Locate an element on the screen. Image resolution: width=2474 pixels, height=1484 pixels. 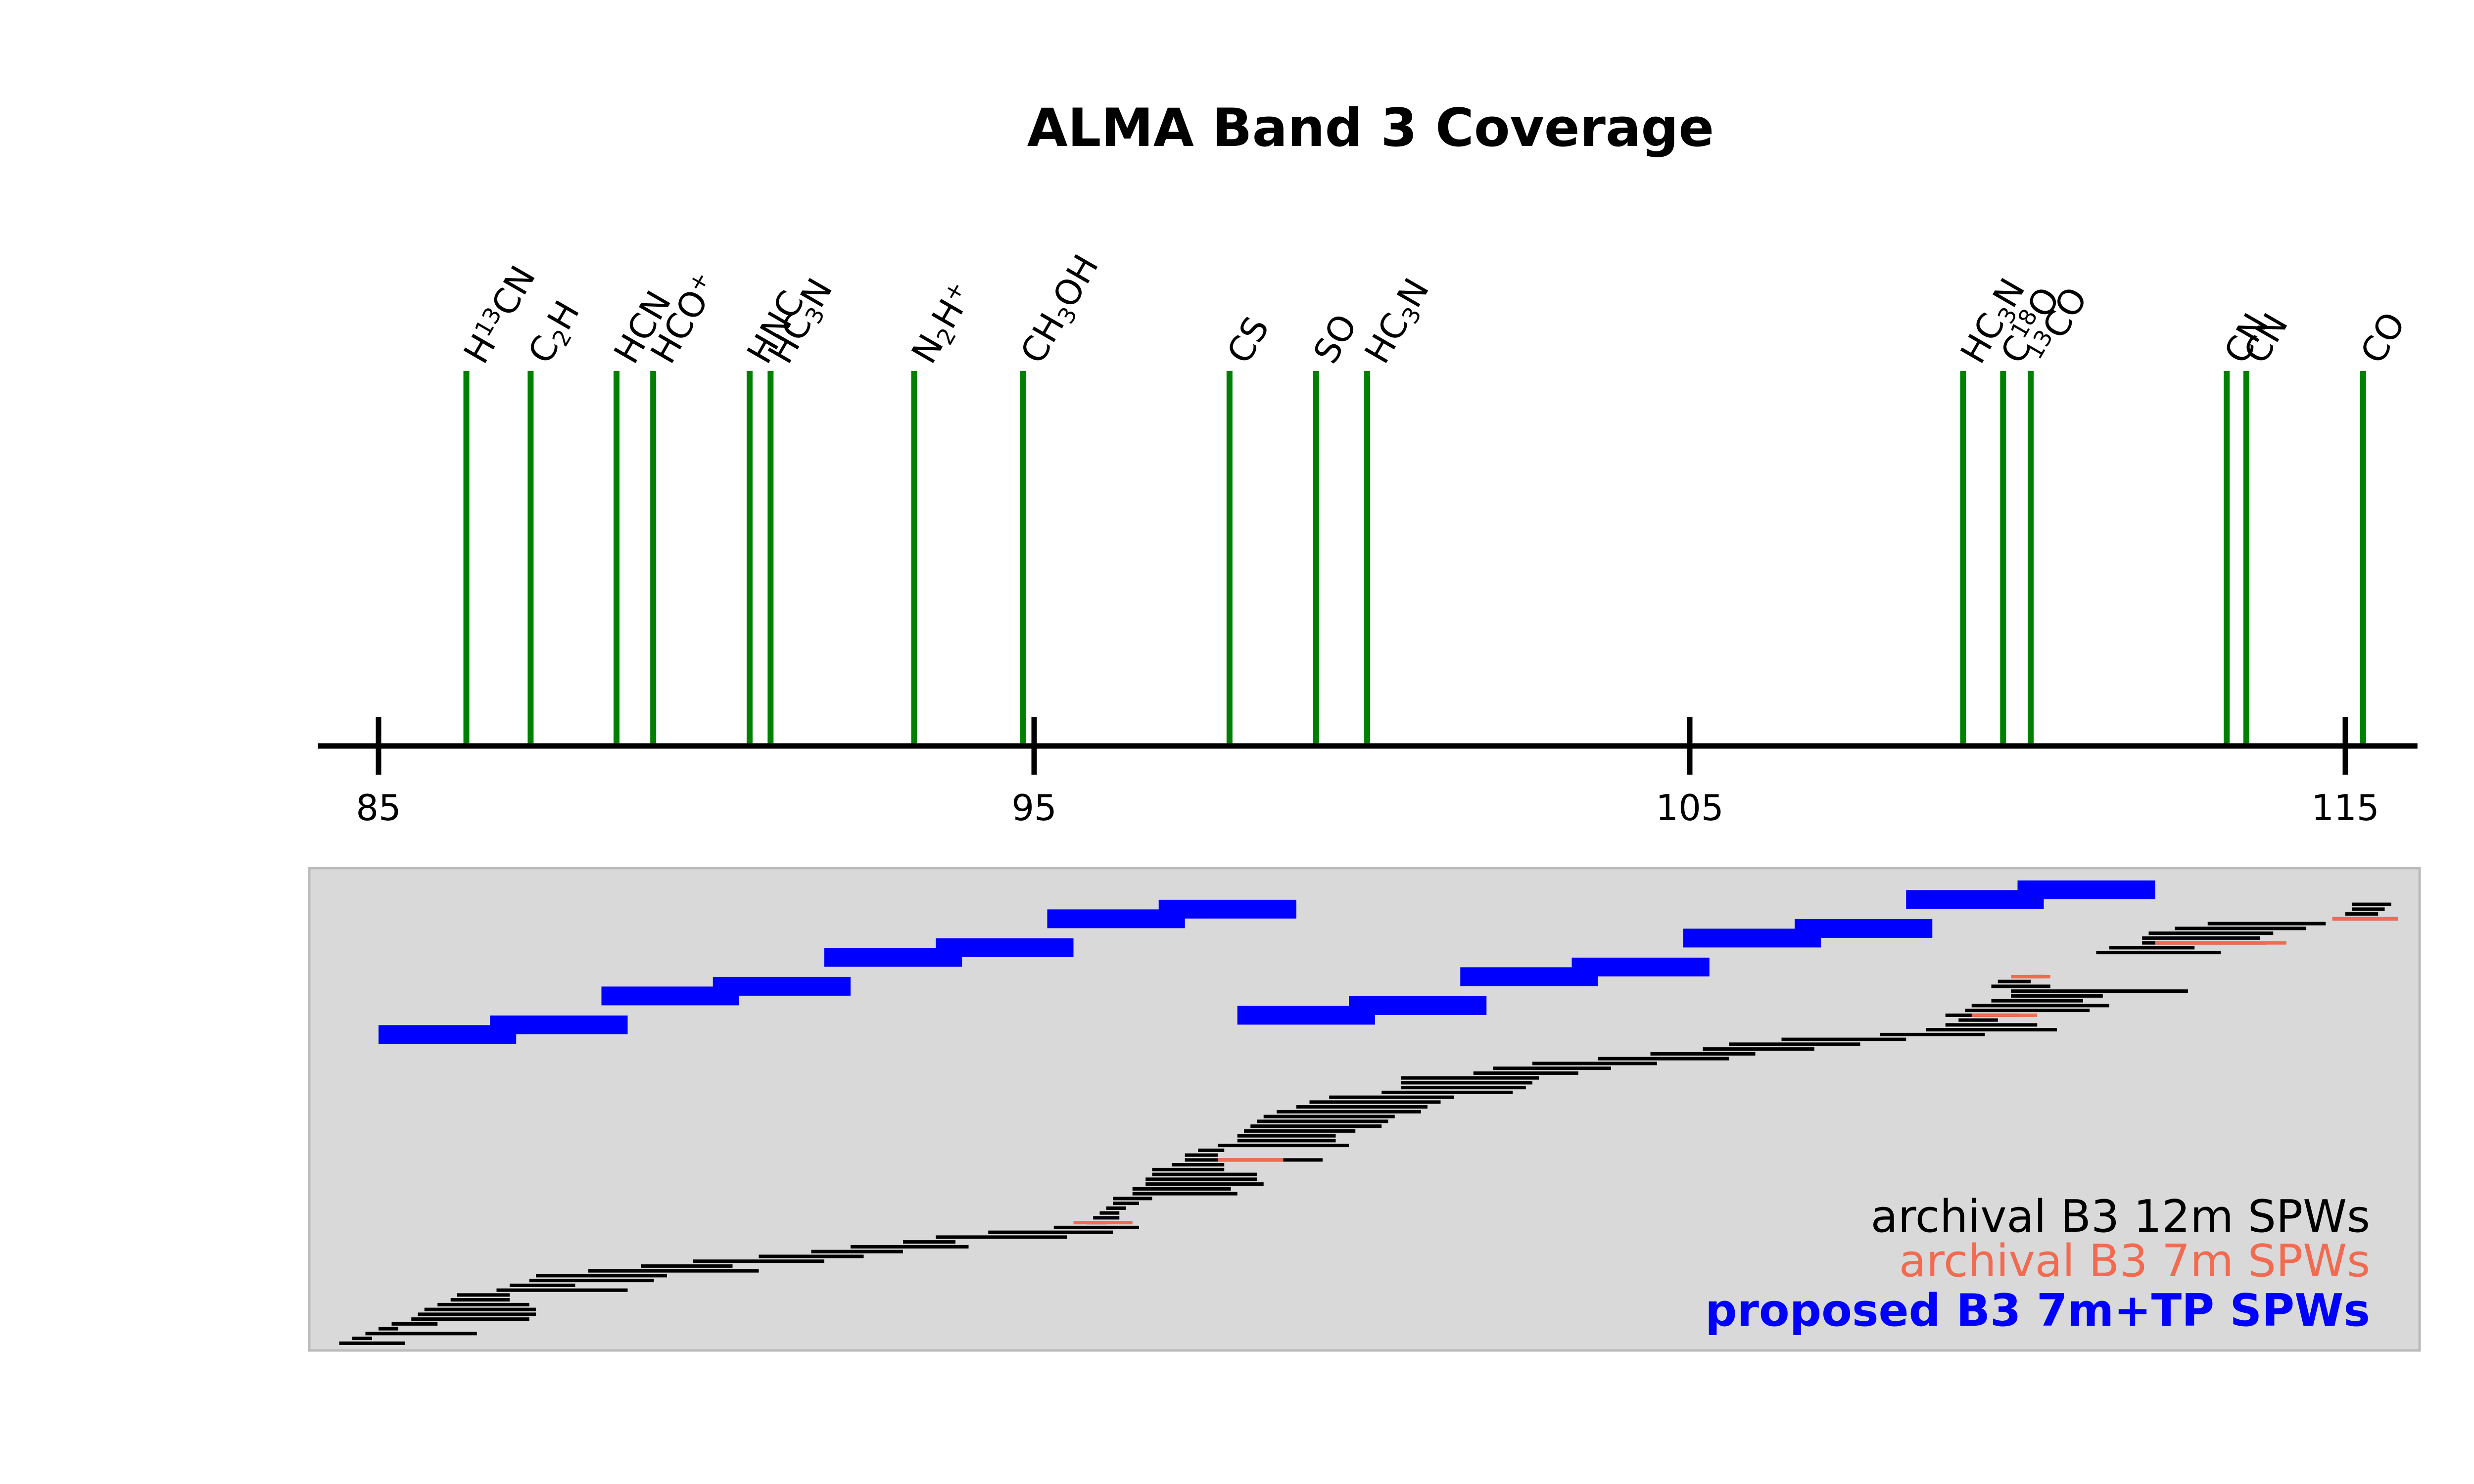
x-tick-label: 85 is located at coordinates (379, 808).